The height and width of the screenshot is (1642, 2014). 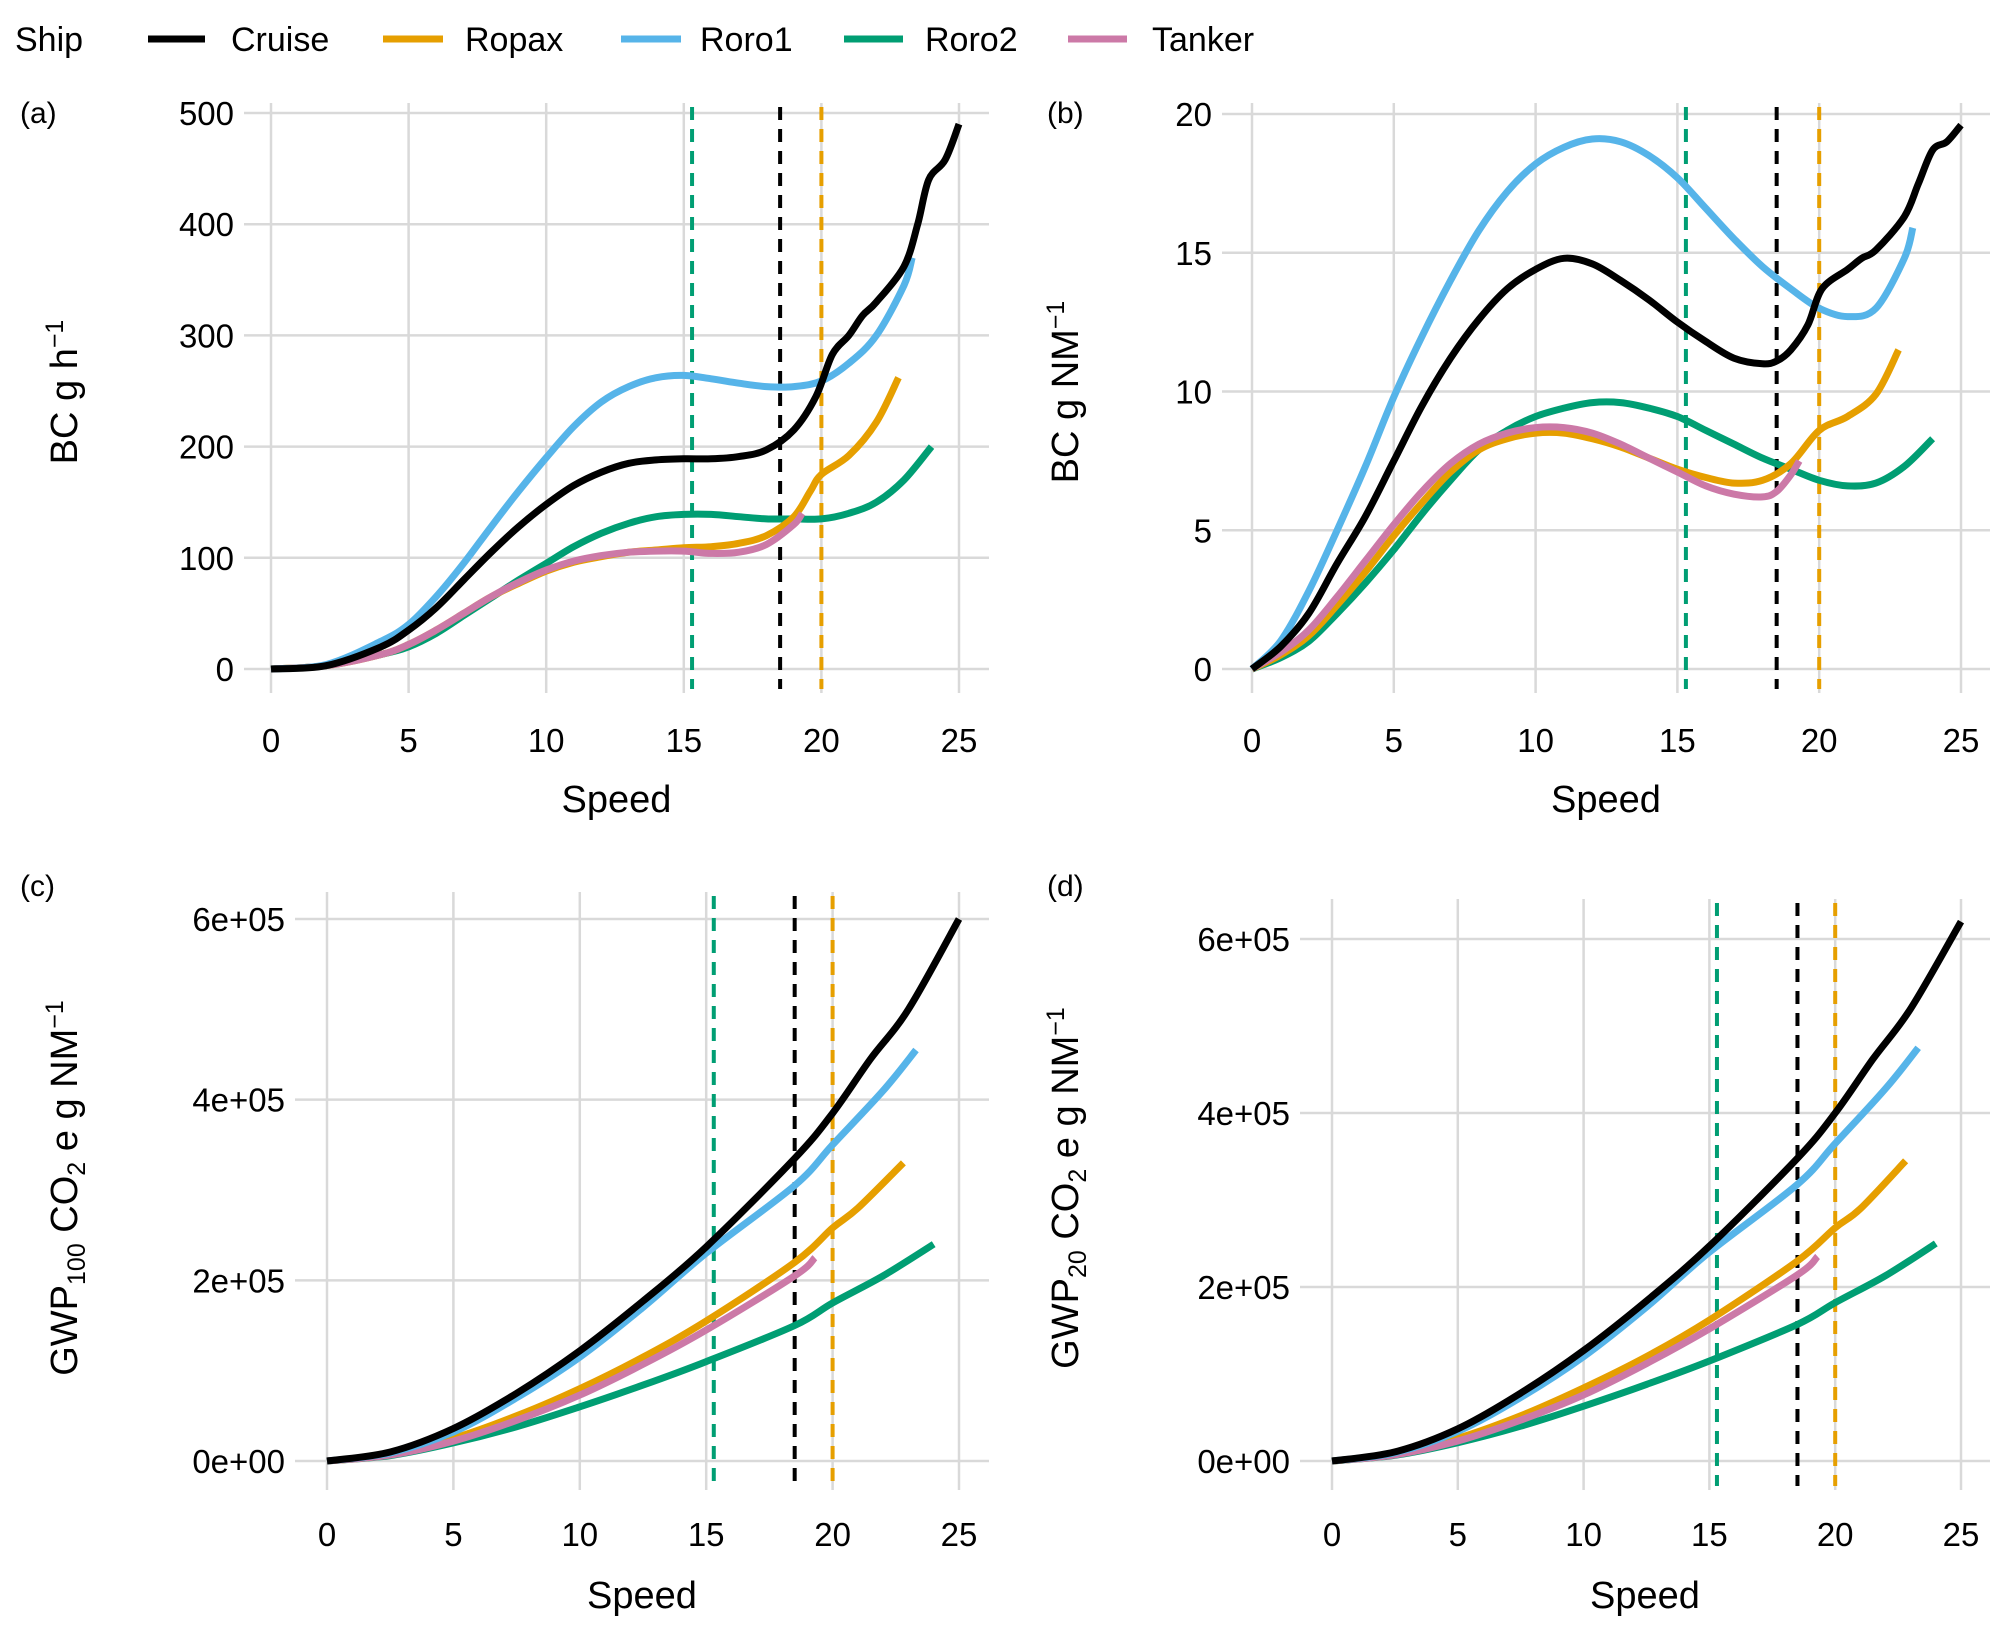 I want to click on panel-label: (d), so click(x=1065, y=886).